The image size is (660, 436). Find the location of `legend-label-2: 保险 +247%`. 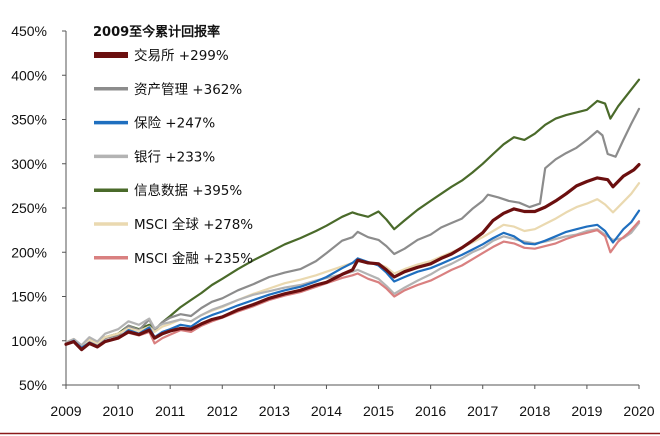

legend-label-2: 保险 +247% is located at coordinates (174, 124).